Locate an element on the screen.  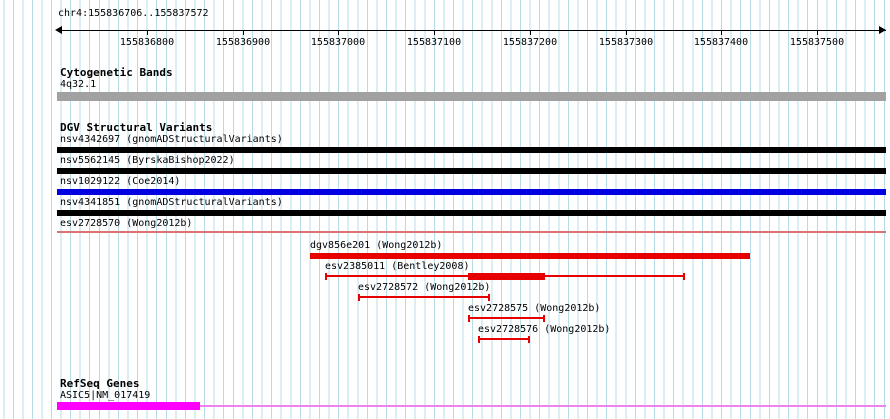
esv2728572-glyph is located at coordinates (424, 297).